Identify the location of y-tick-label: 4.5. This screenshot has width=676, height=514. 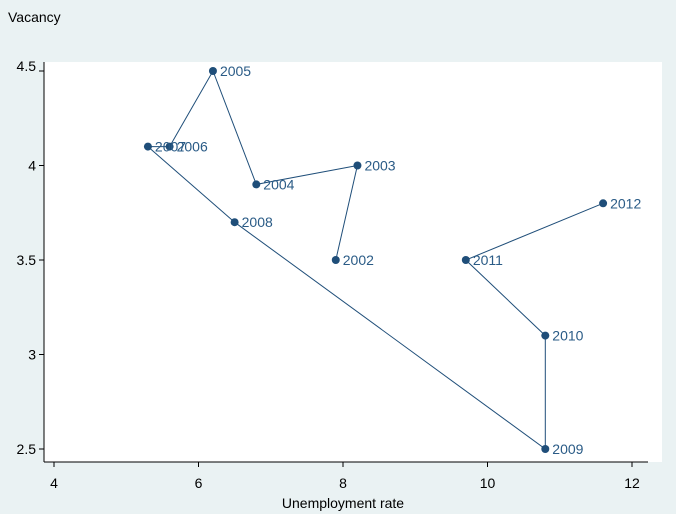
(27, 66).